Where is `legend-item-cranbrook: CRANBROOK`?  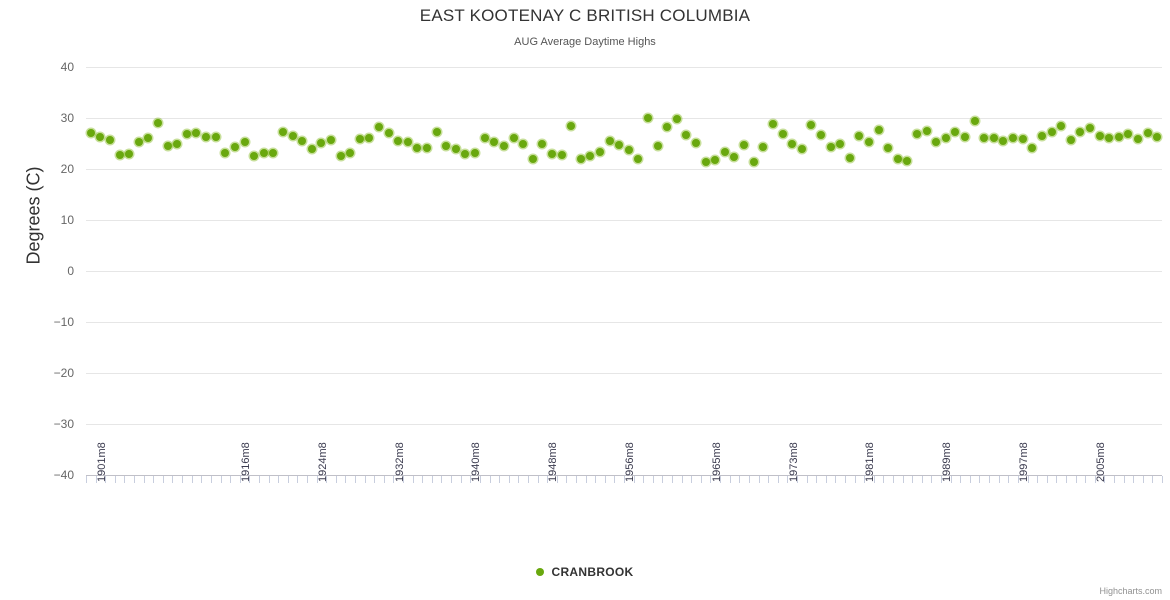 legend-item-cranbrook: CRANBROOK is located at coordinates (592, 571).